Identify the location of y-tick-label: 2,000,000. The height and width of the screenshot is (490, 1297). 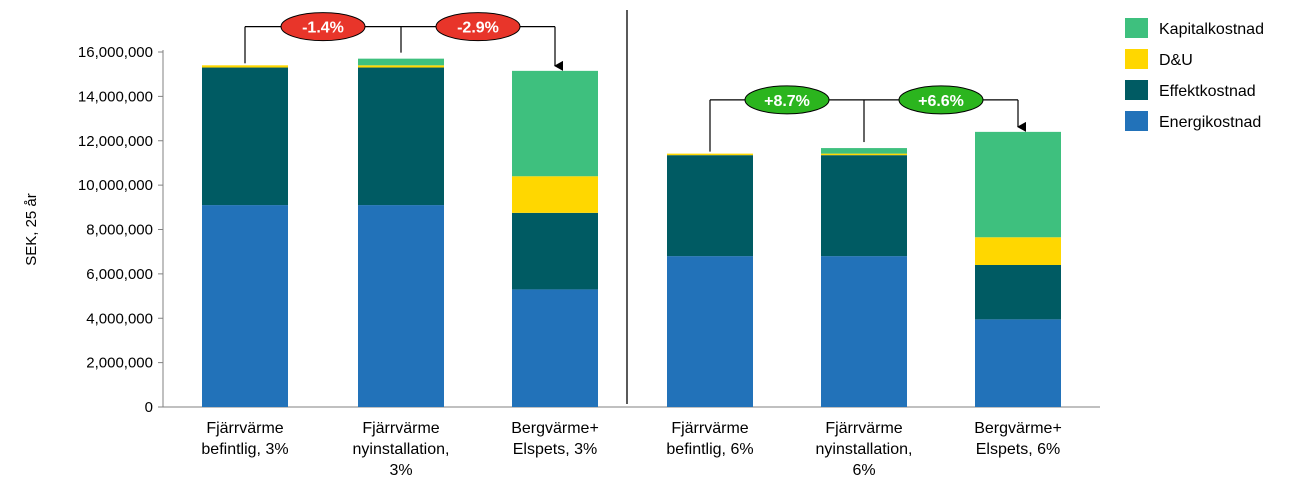
(119, 363).